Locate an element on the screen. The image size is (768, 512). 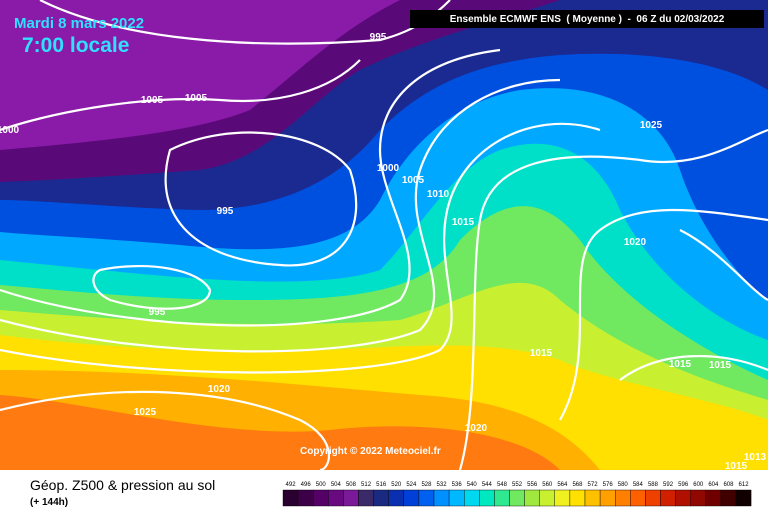
colorbar-label: 596 is located at coordinates (683, 485).